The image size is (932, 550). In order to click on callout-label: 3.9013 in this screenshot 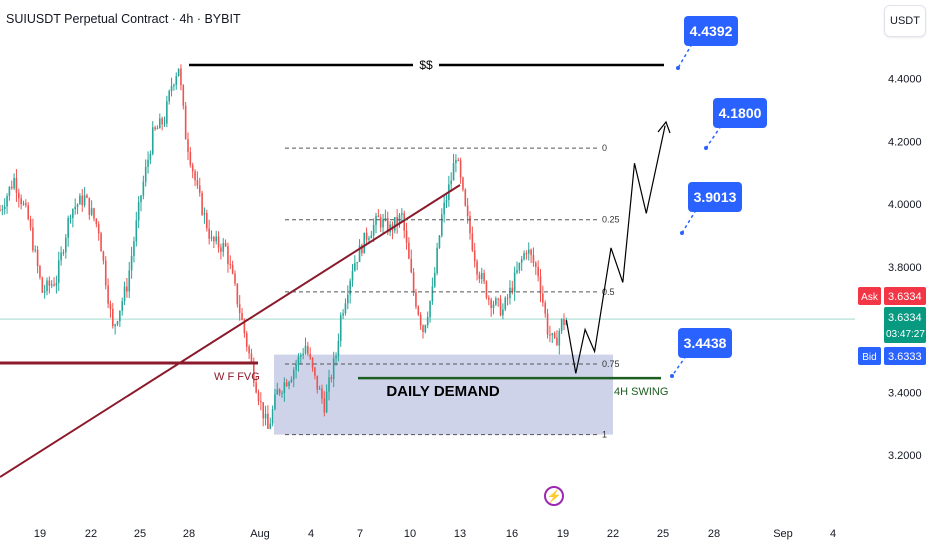, I will do `click(715, 197)`.